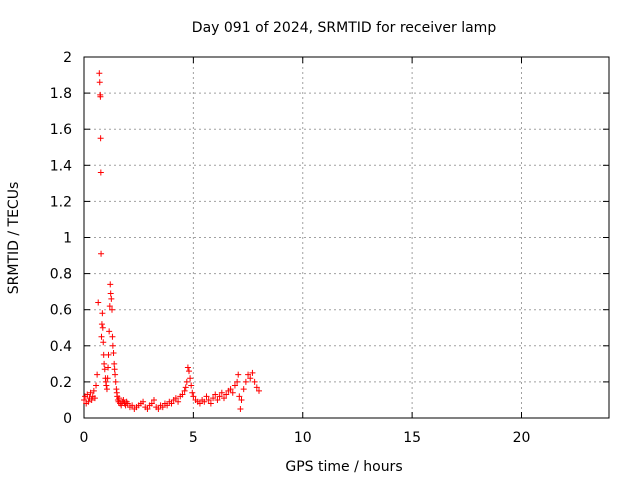 The height and width of the screenshot is (480, 640). What do you see at coordinates (61, 130) in the screenshot?
I see `y-tick-label: 1.6` at bounding box center [61, 130].